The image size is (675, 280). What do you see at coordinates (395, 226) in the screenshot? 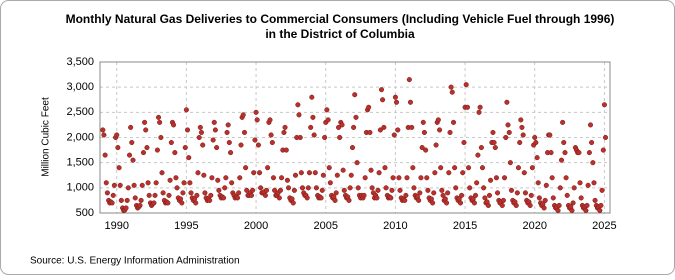
I see `x-tick-label: 2010` at bounding box center [395, 226].